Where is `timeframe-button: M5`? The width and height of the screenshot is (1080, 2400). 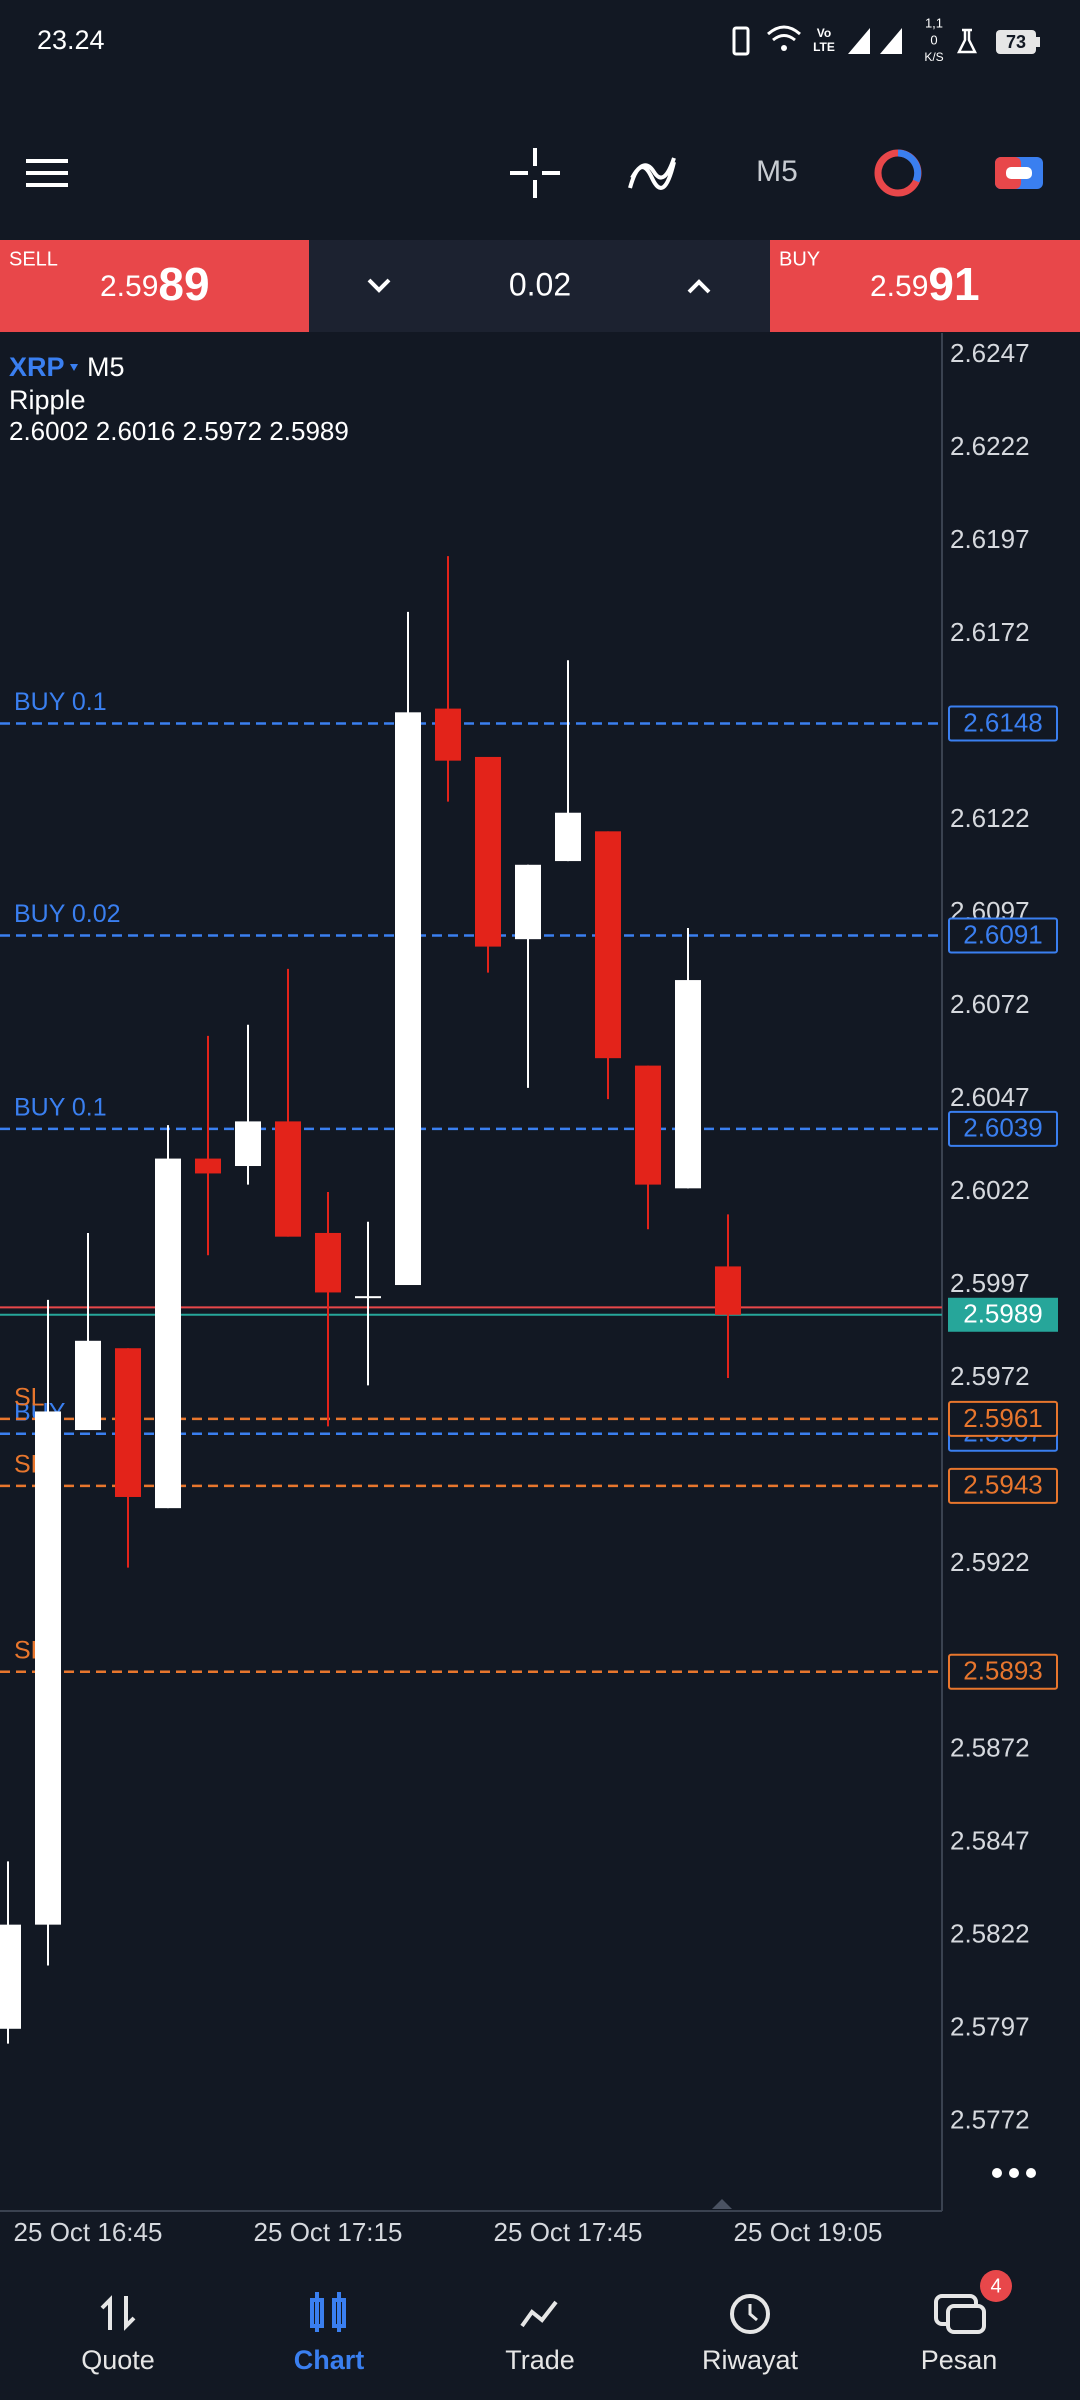 timeframe-button: M5 is located at coordinates (777, 171).